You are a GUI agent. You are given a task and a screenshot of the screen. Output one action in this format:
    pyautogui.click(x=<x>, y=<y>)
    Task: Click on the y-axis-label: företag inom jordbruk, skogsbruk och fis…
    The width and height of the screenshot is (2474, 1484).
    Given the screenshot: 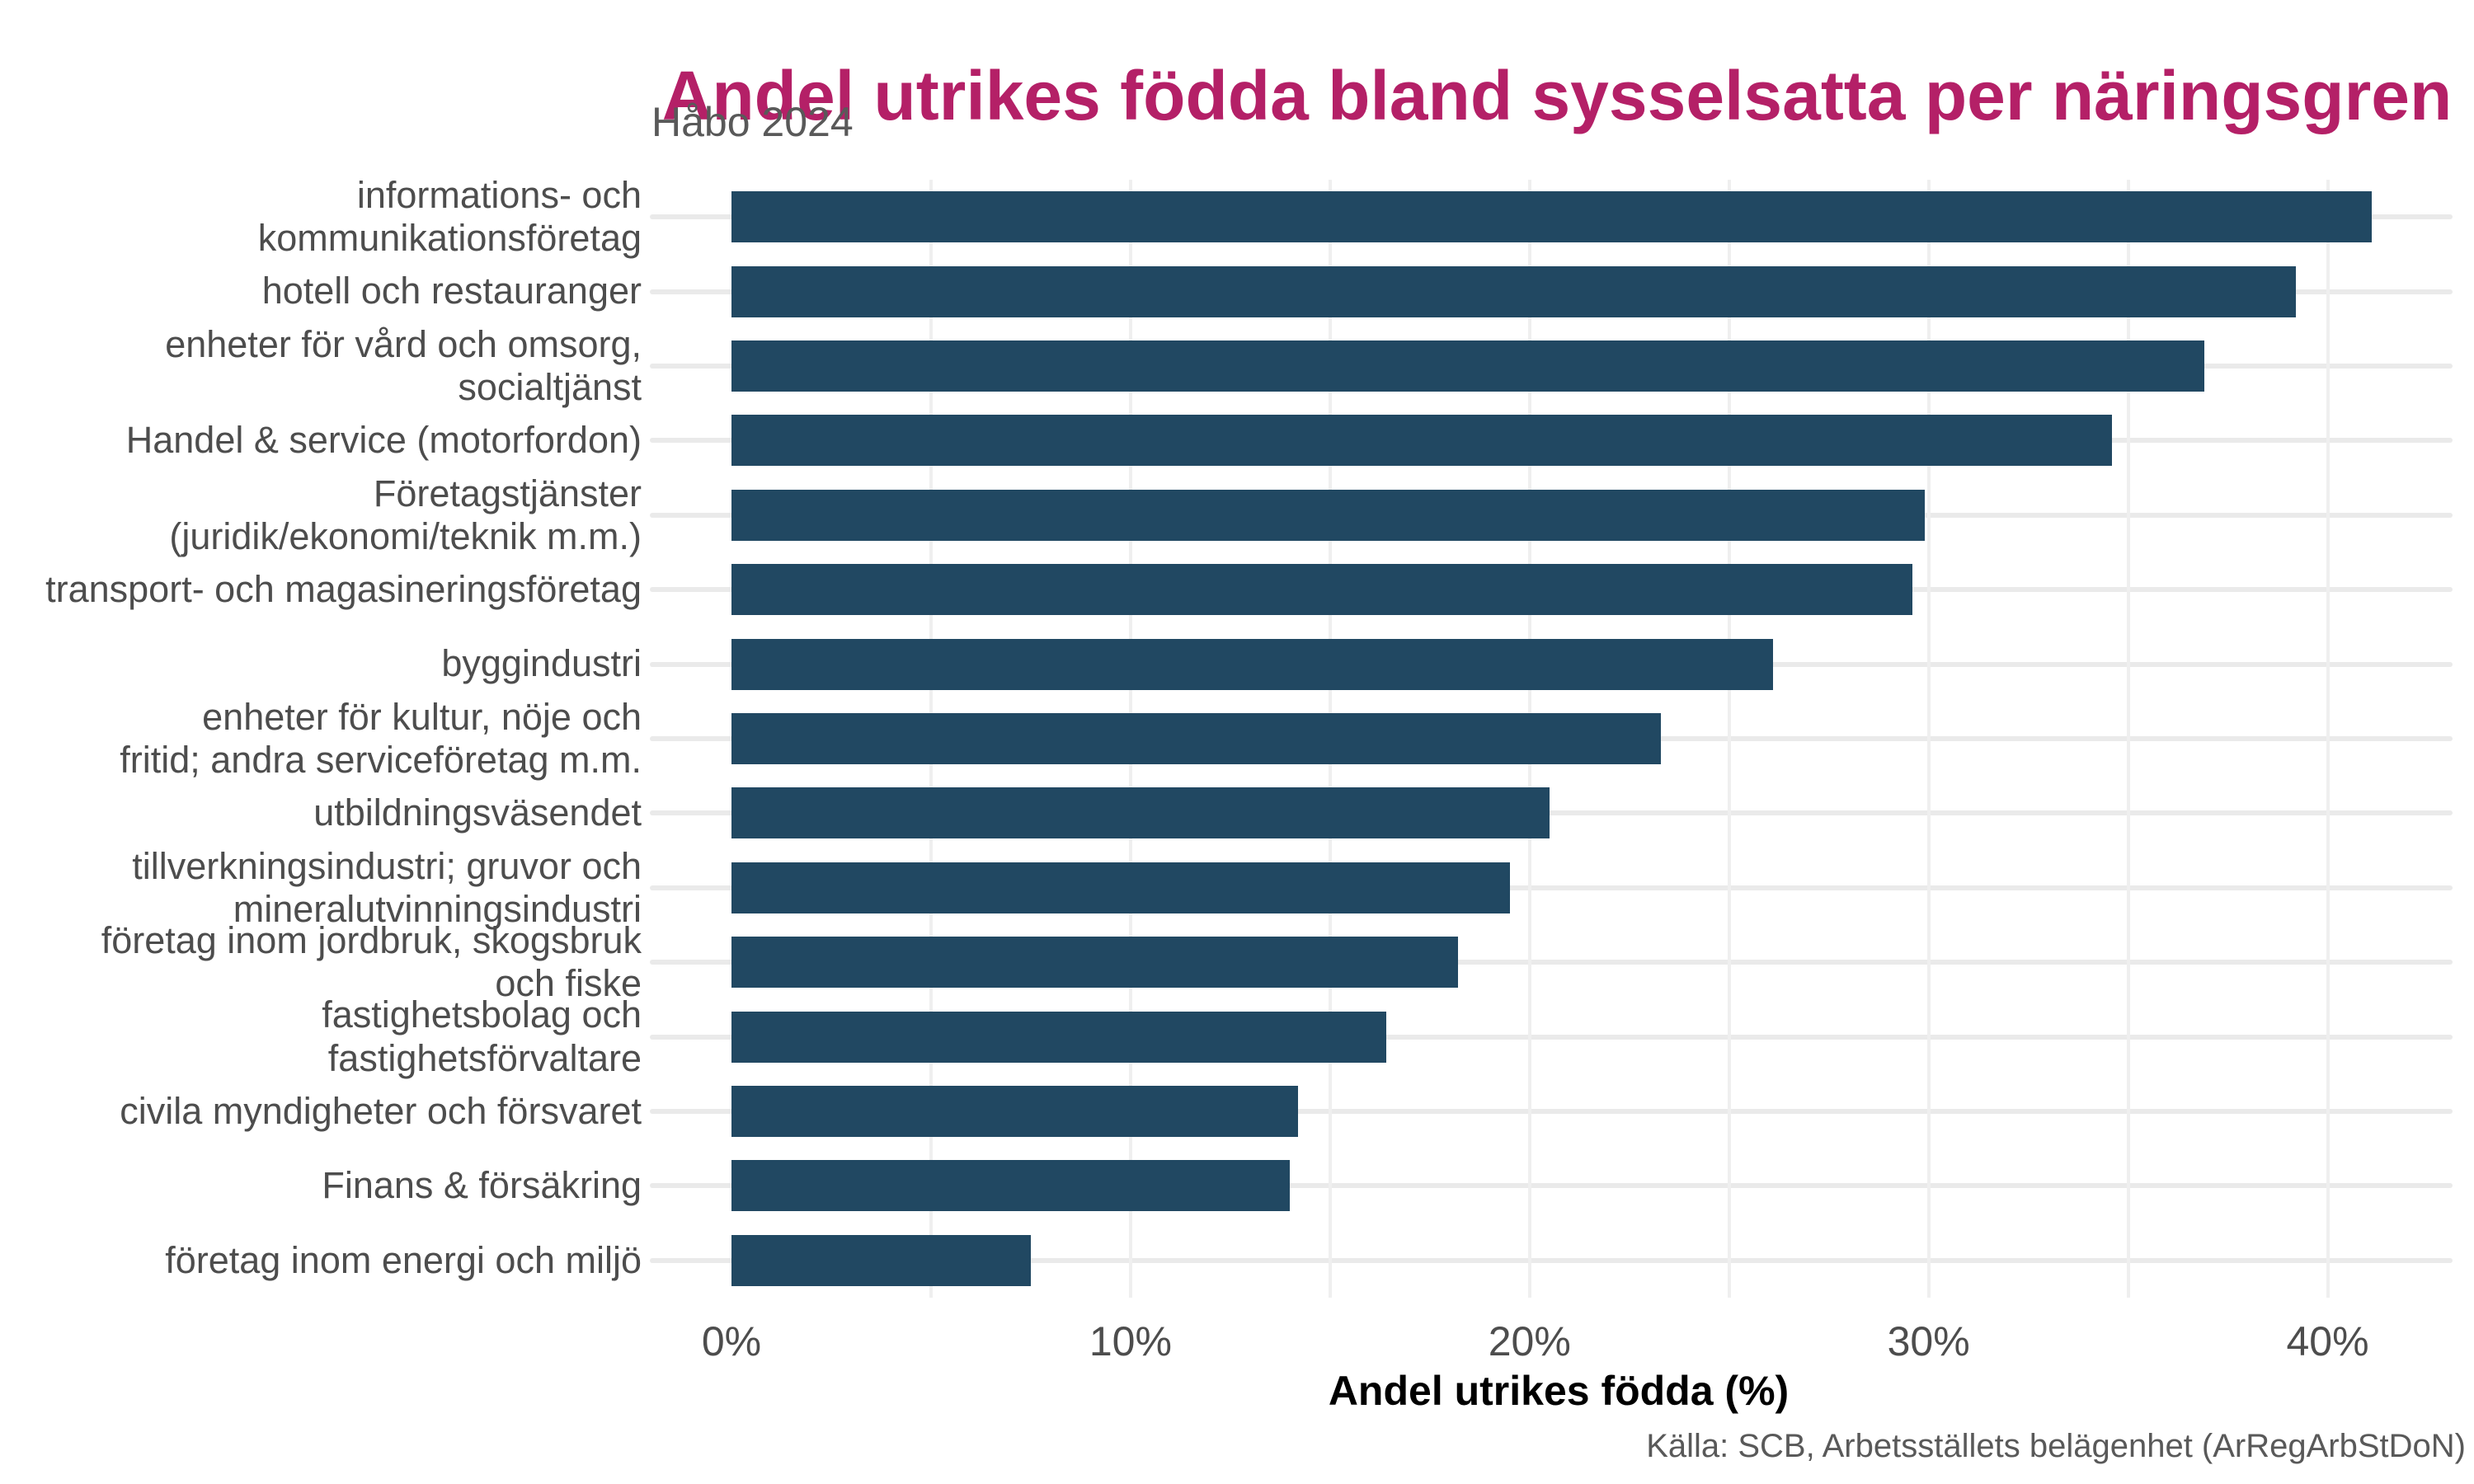 What is the action you would take?
    pyautogui.click(x=371, y=962)
    